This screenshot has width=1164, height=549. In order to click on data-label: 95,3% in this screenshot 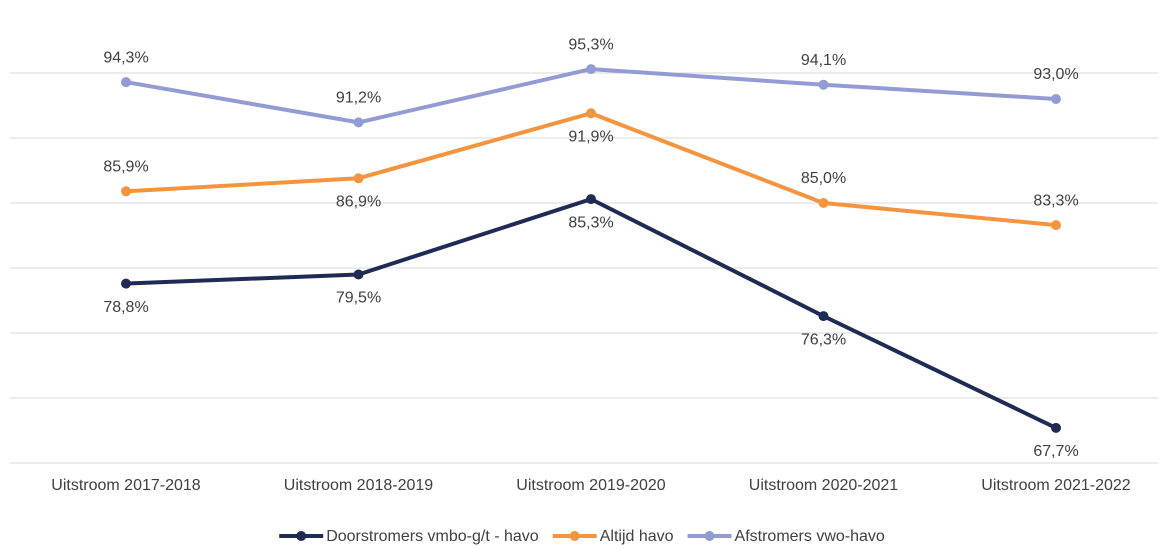, I will do `click(590, 44)`.